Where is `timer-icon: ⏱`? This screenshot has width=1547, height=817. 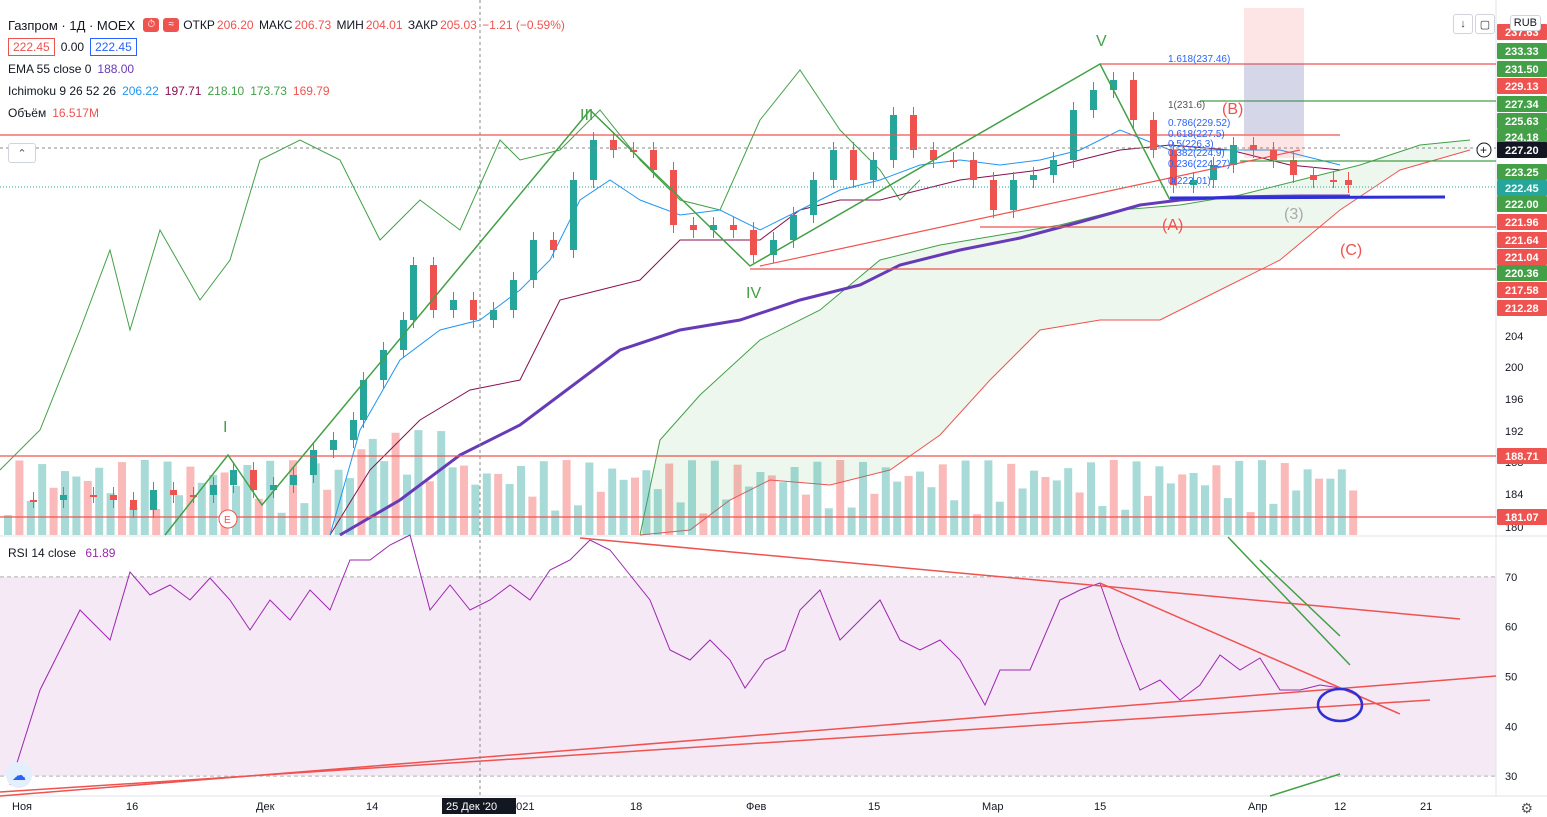 timer-icon: ⏱ is located at coordinates (151, 25).